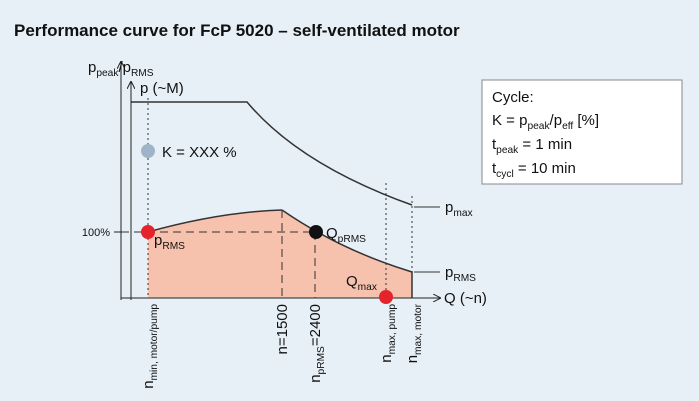 The width and height of the screenshot is (699, 401). I want to click on label-part: K = XXX %, so click(199, 152).